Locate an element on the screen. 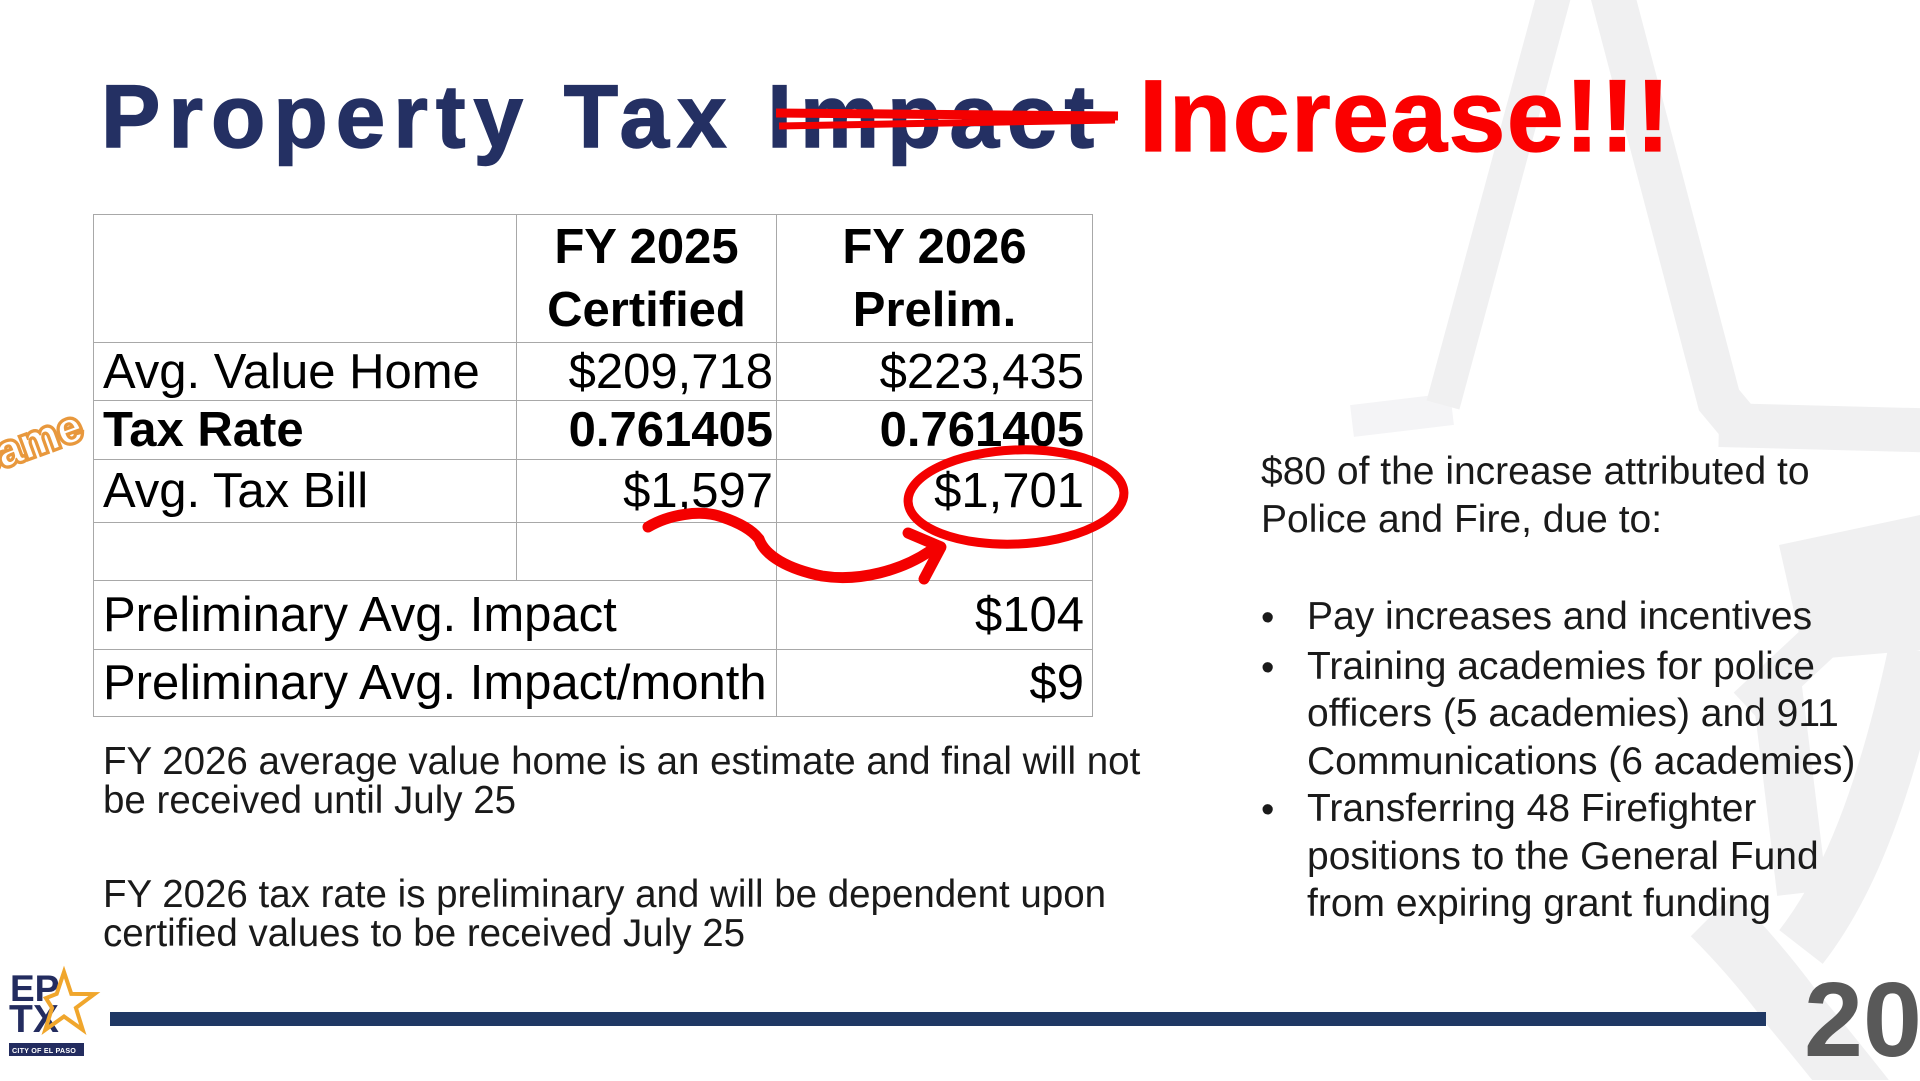  svg-text: same is located at coordinates (44, 443).